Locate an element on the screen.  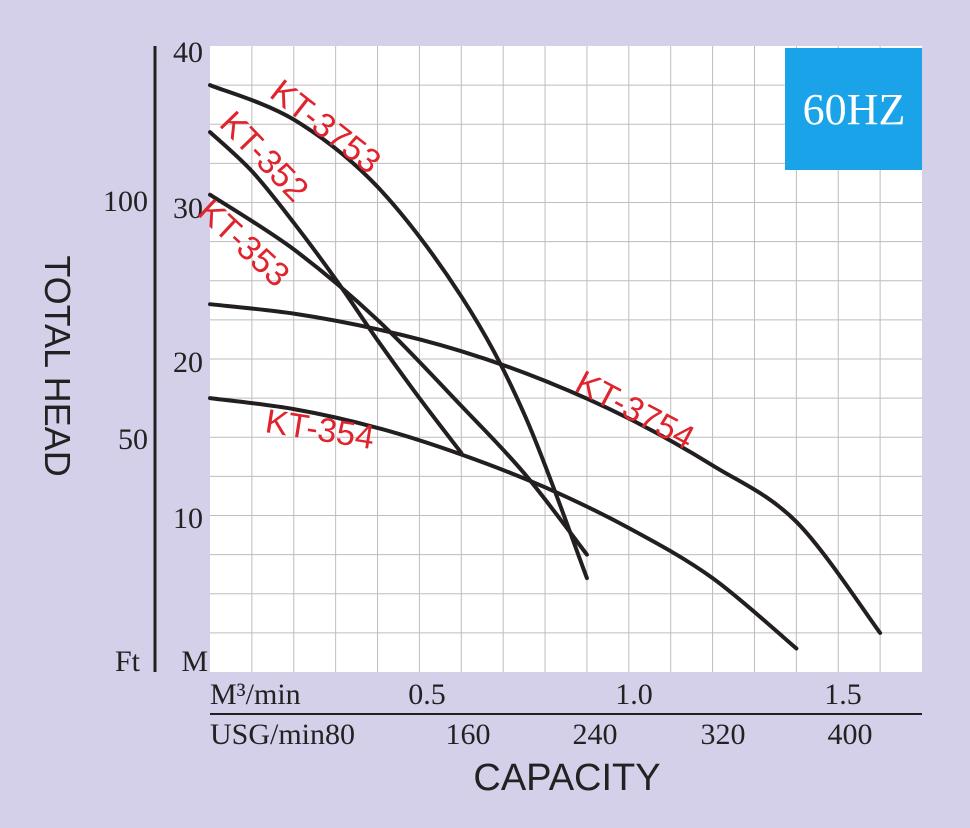
x-unit-usg: USG/min is located at coordinates (267, 734).